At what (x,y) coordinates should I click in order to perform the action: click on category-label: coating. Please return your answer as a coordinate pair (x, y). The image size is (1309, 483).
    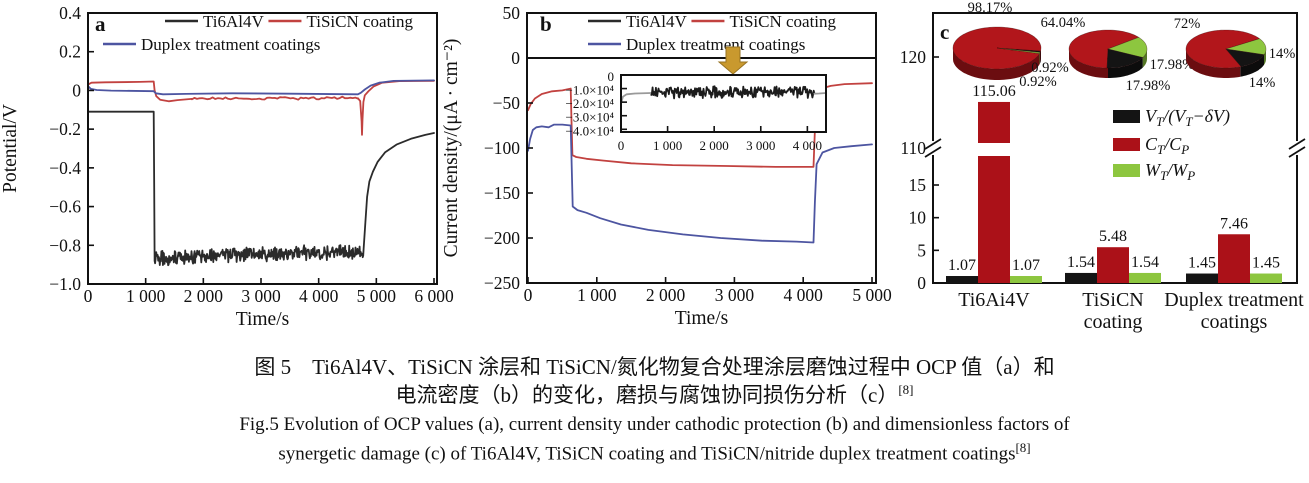
    Looking at the image, I should click on (1113, 322).